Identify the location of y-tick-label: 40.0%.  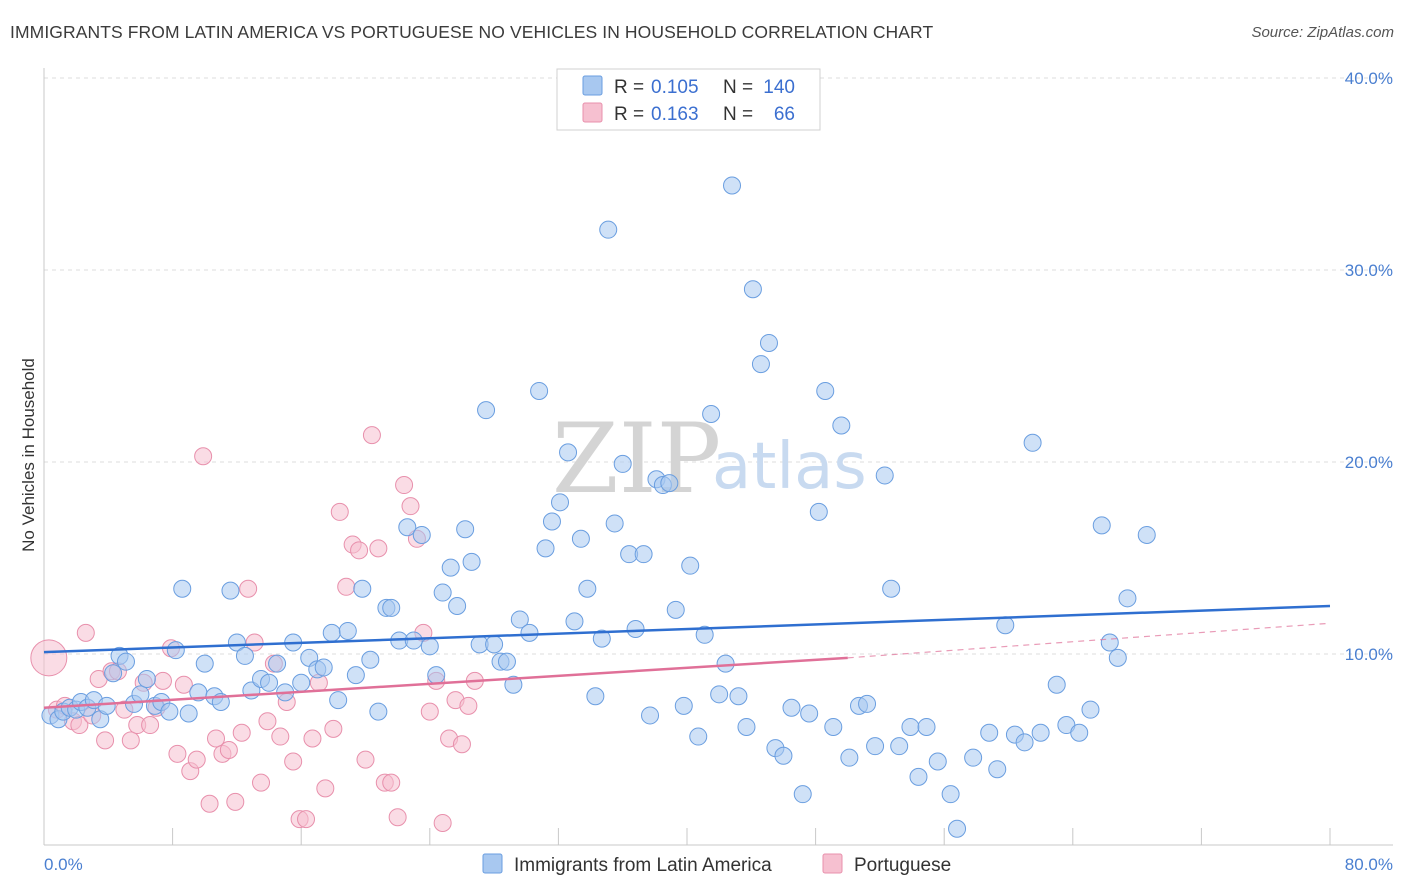
(1369, 78).